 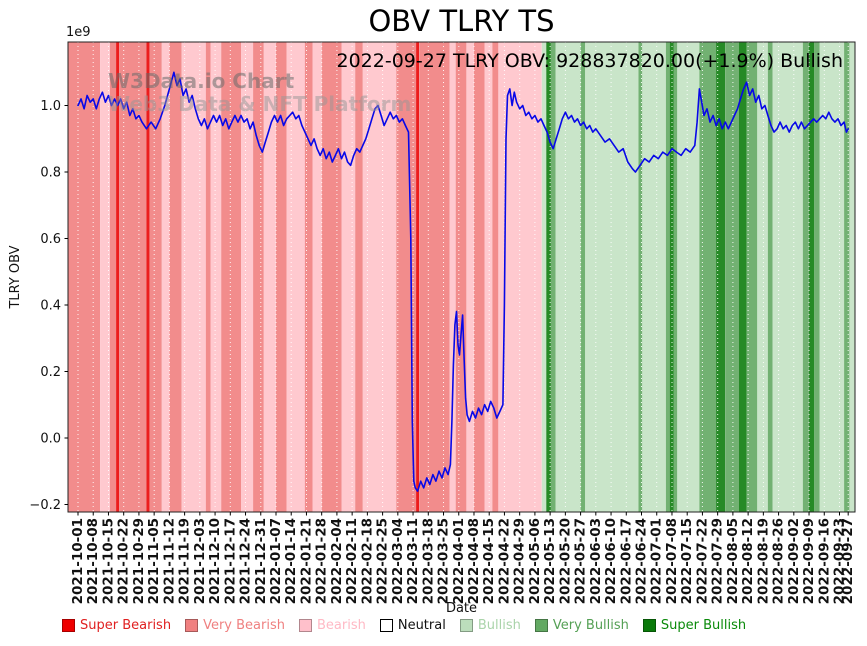 I want to click on x-tick-label: 2022-02-18, so click(x=367, y=561).